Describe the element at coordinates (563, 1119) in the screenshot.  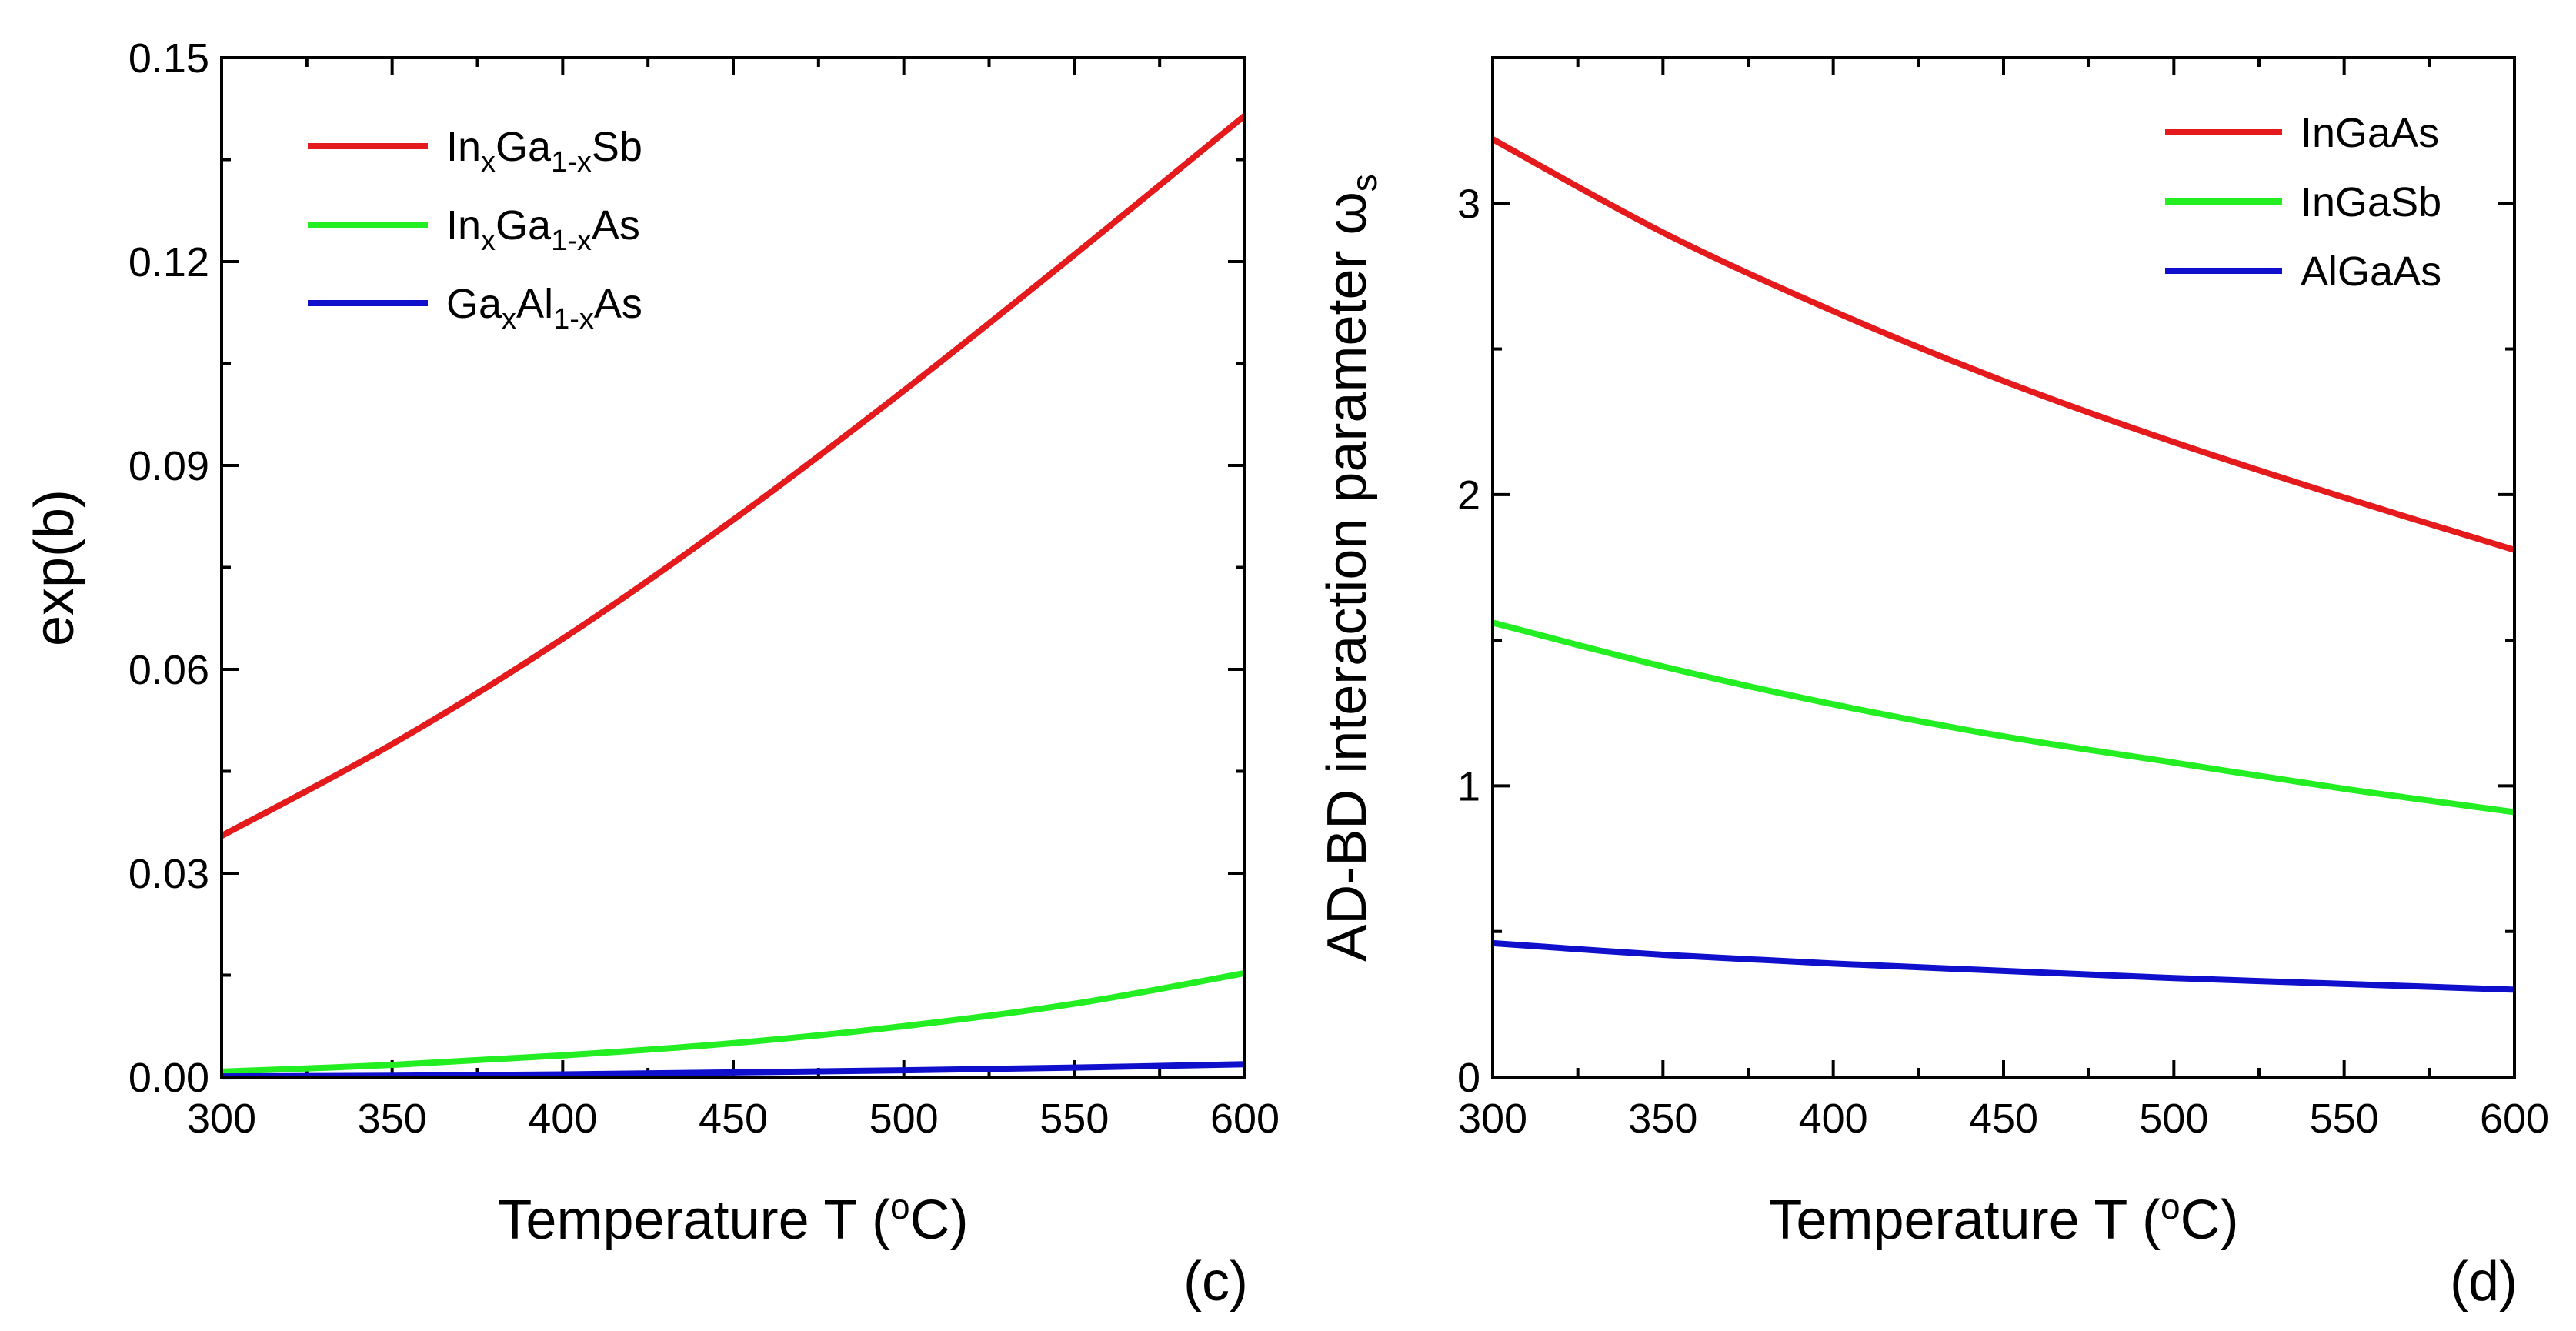
I see `panel-c-x-tick-label: 400` at that location.